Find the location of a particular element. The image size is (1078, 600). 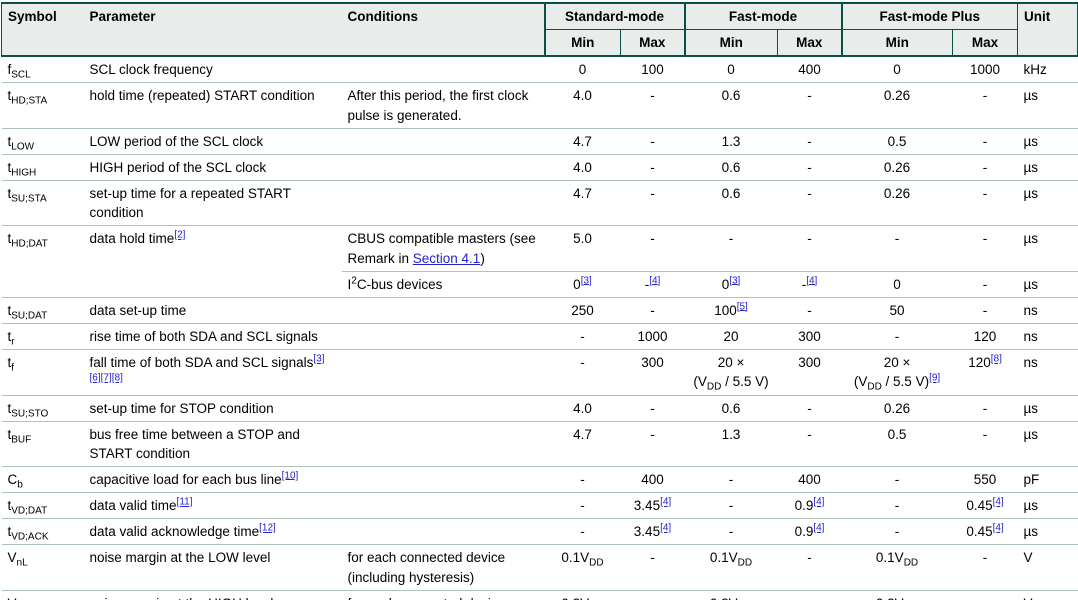

symbol-cell: tHIGH is located at coordinates (42, 167).